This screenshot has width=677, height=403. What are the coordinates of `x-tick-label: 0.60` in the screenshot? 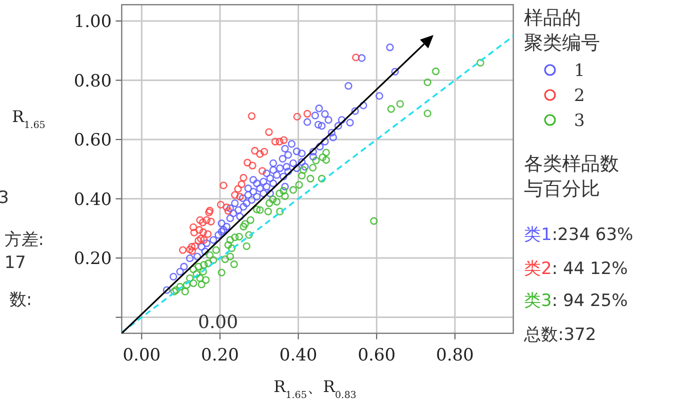 It's located at (377, 355).